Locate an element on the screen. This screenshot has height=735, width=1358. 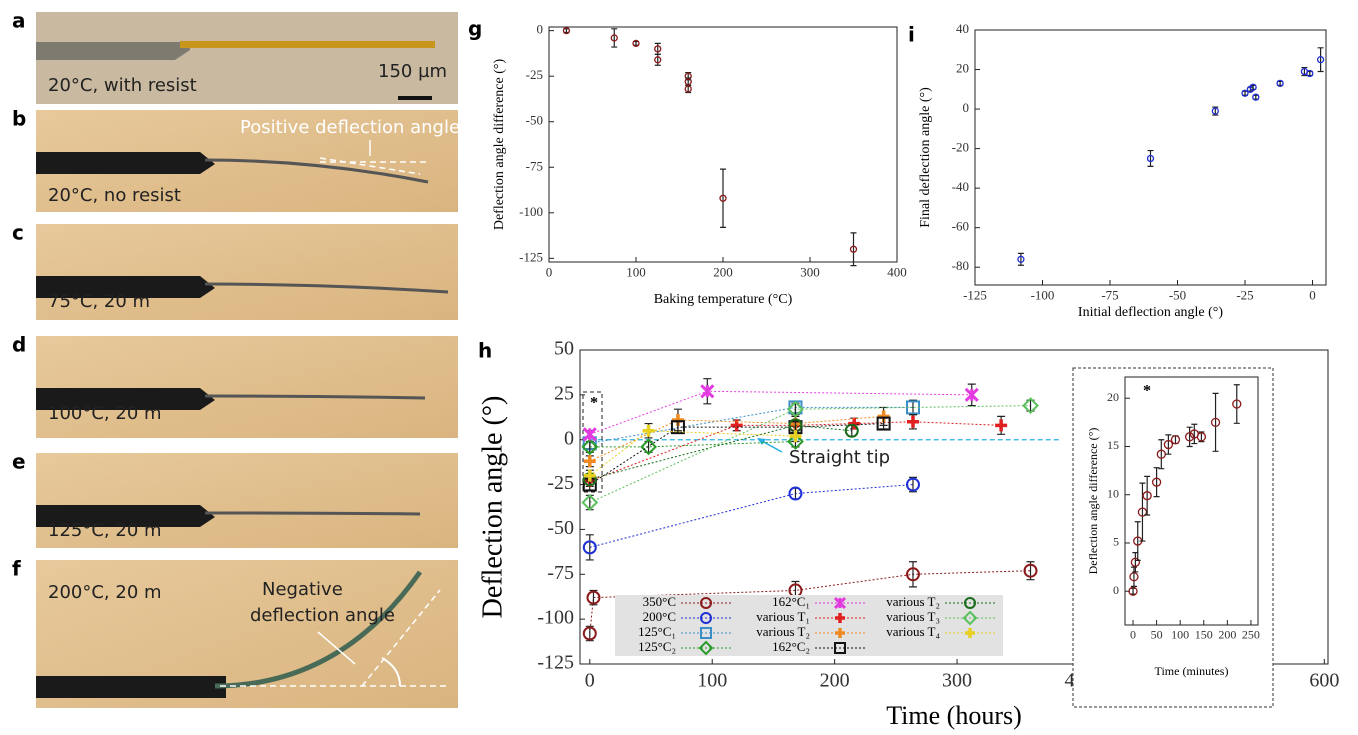
legend is located at coordinates (809, 625).